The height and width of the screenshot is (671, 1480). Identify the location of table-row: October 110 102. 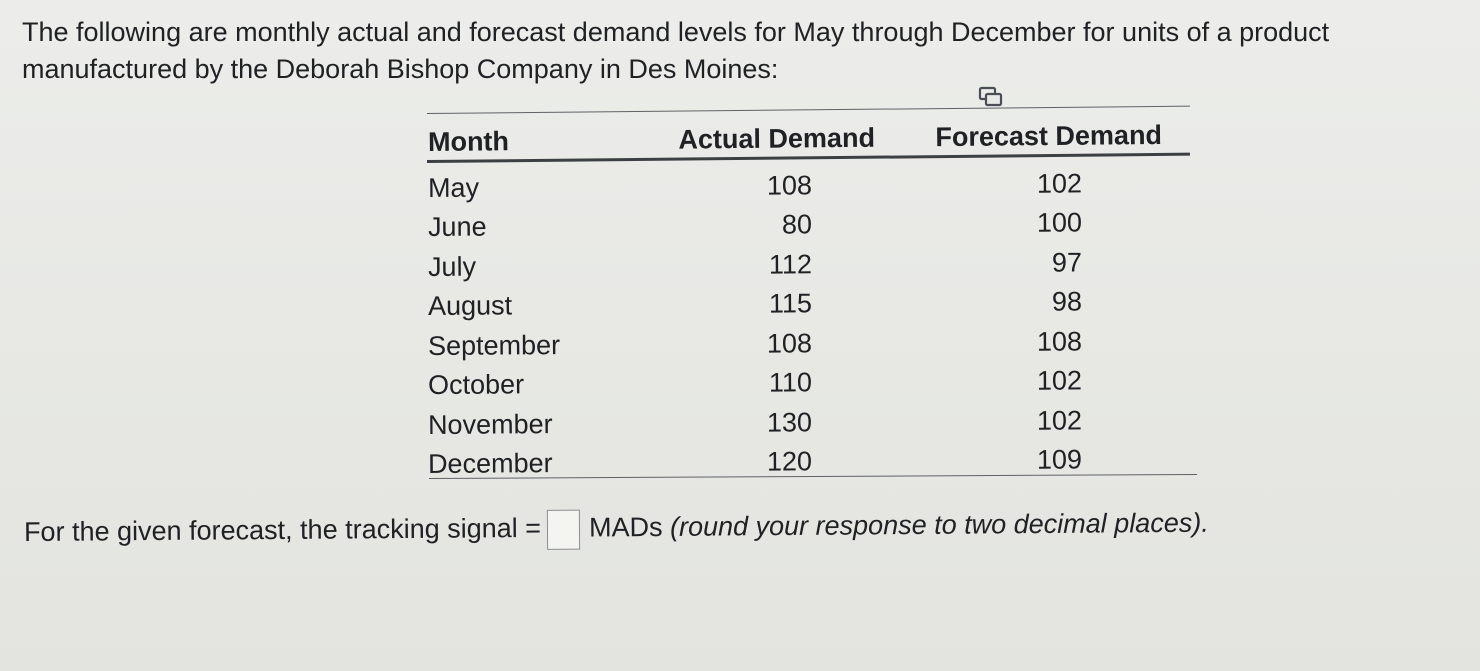
(809, 382).